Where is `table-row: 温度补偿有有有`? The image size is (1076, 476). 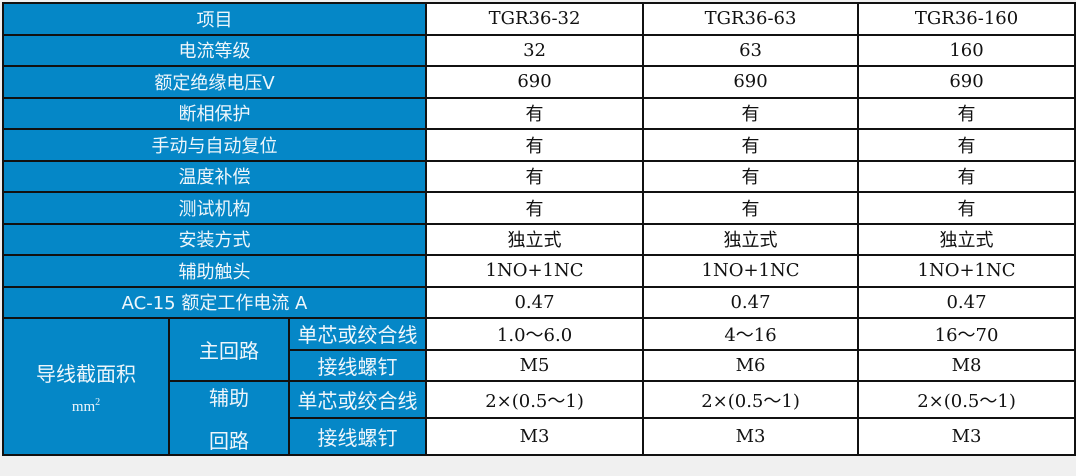 table-row: 温度补偿有有有 is located at coordinates (538, 176).